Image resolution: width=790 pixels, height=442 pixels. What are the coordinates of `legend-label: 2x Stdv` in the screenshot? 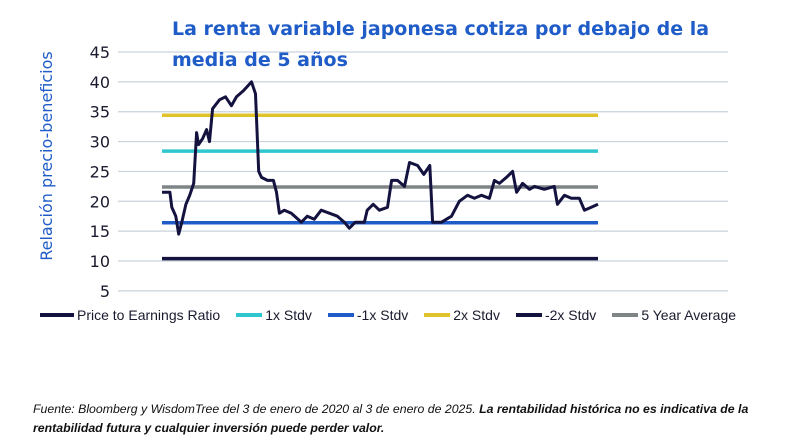 It's located at (476, 315).